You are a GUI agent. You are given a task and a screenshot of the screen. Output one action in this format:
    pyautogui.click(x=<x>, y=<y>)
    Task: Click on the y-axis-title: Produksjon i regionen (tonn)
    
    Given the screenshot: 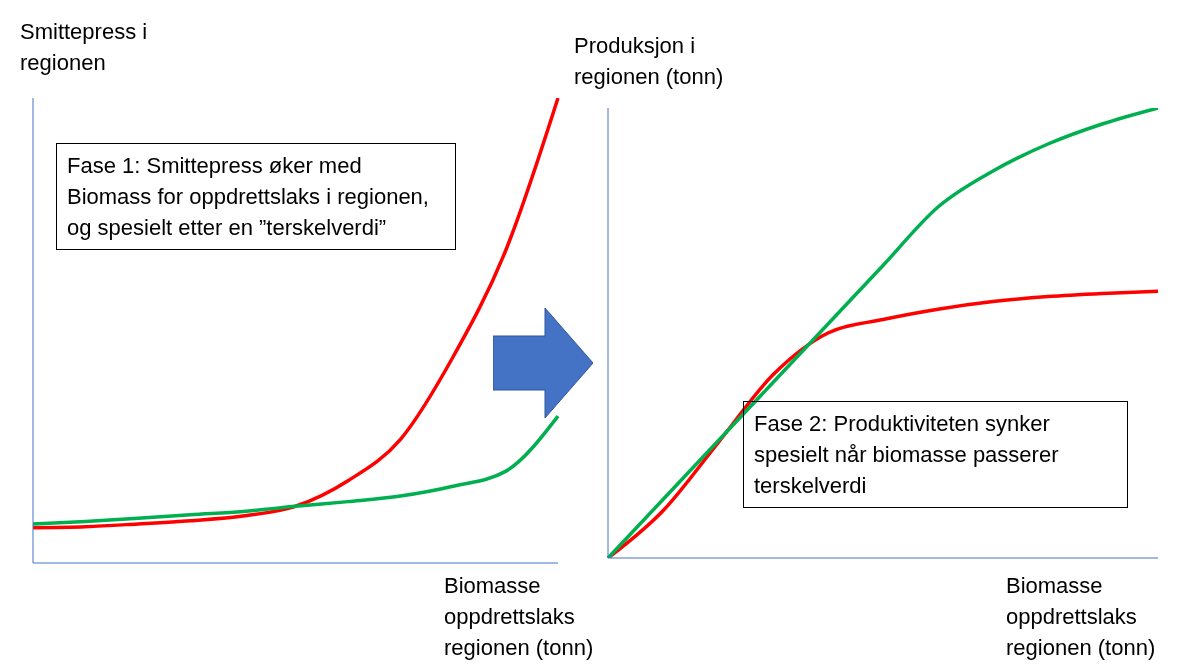 What is the action you would take?
    pyautogui.click(x=649, y=61)
    